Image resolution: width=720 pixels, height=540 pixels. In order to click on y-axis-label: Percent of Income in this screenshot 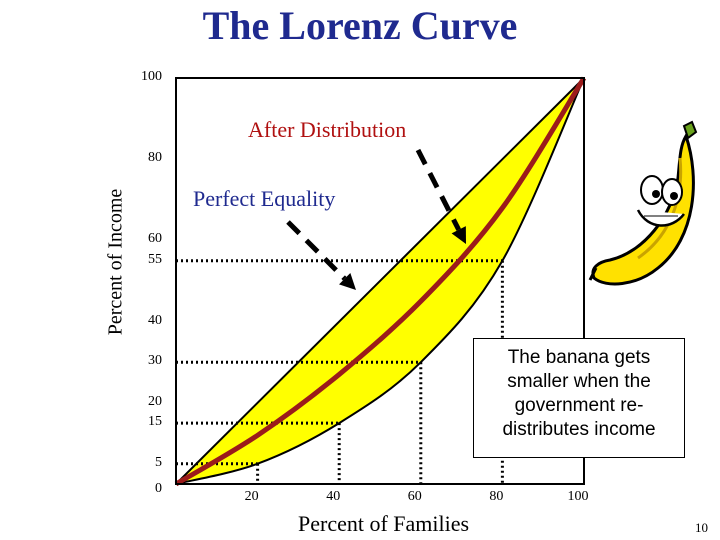, I will do `click(115, 262)`.